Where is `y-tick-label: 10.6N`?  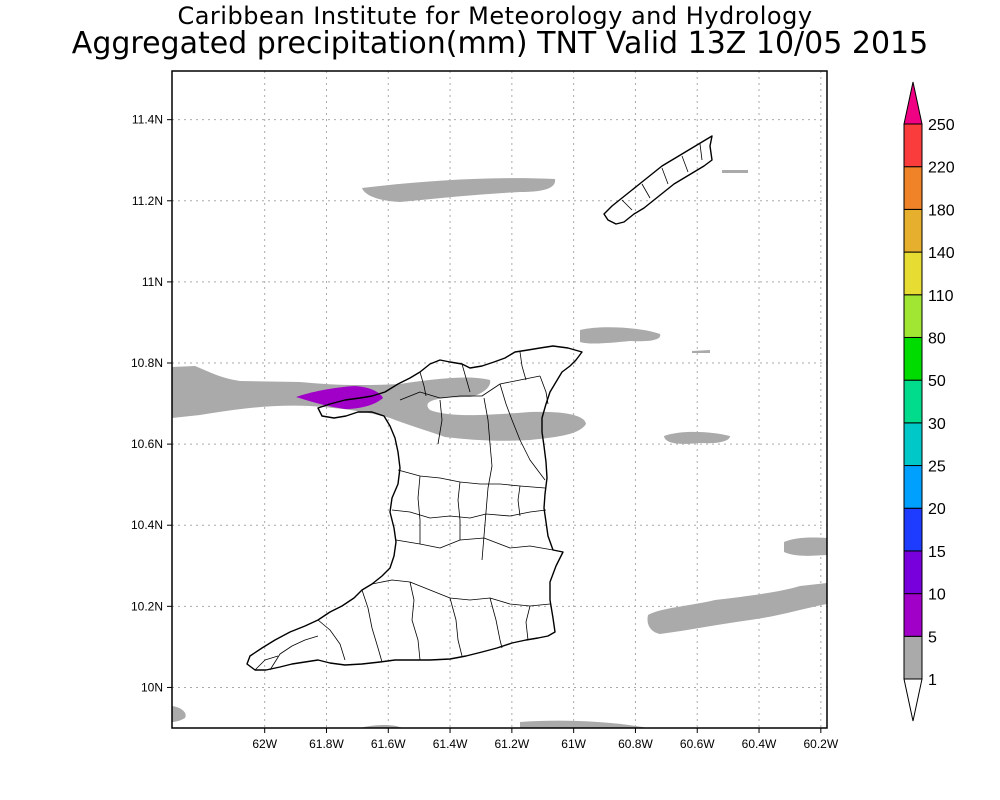 y-tick-label: 10.6N is located at coordinates (147, 444).